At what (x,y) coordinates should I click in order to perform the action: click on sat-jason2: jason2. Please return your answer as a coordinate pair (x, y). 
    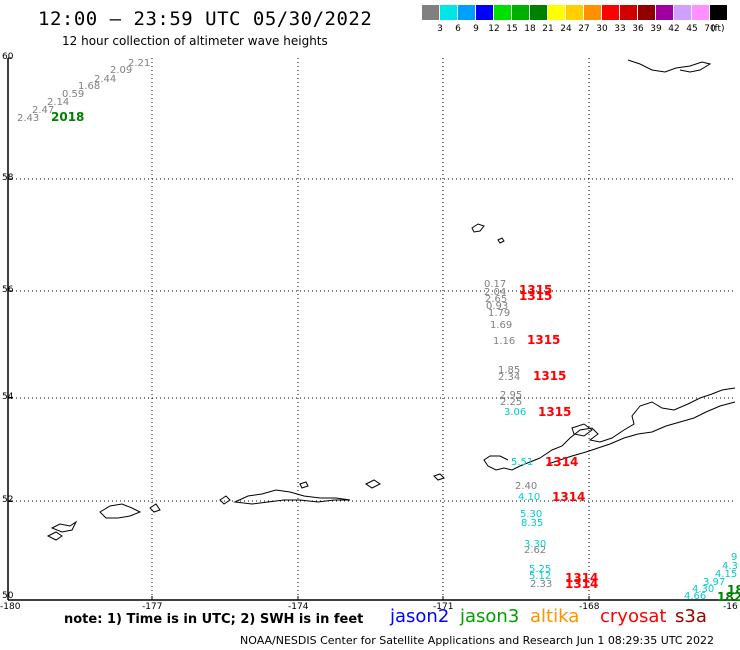
    Looking at the image, I should click on (420, 616).